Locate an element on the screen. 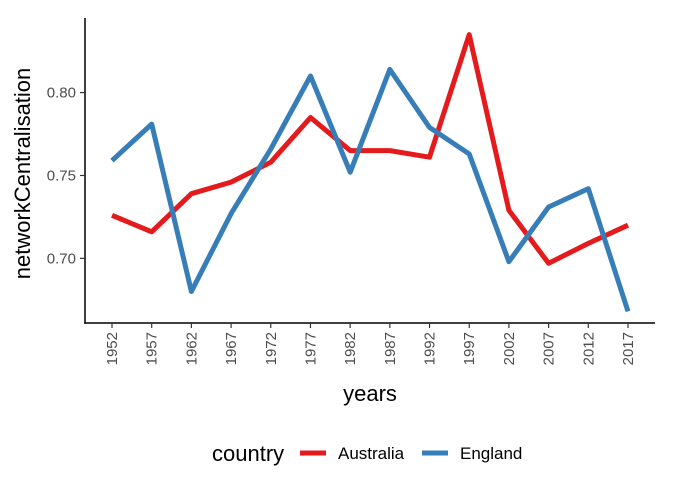 This screenshot has height=479, width=679. x-tick-label: 1972 is located at coordinates (271, 348).